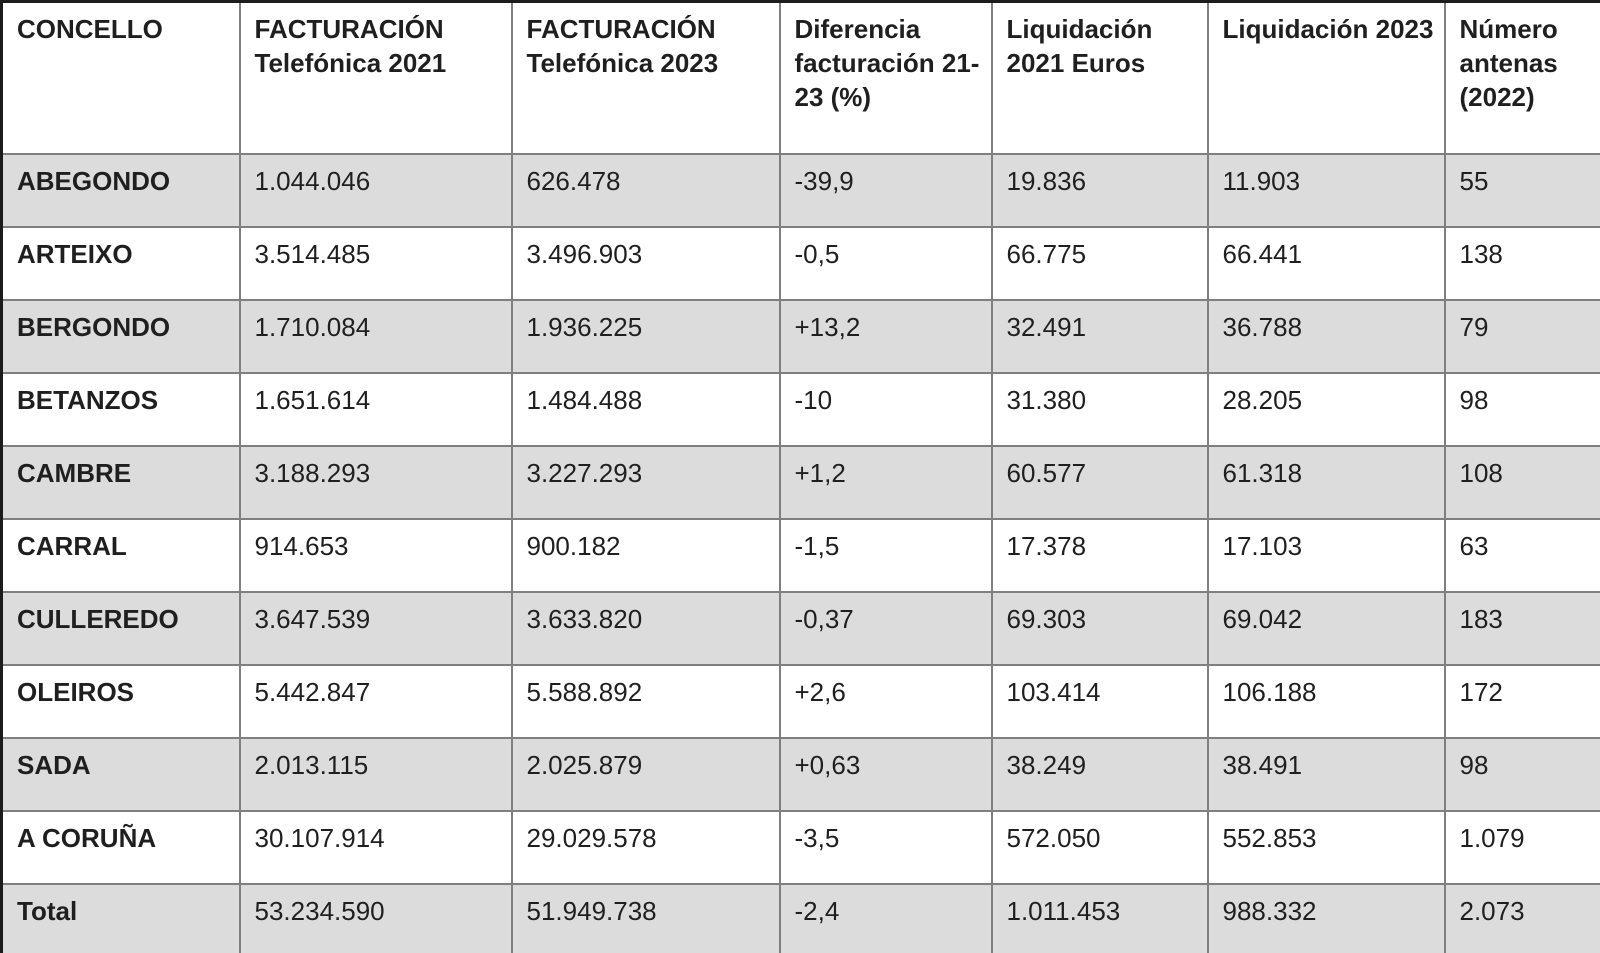  I want to click on cell-num_antenas_2022: 2.073, so click(1521, 918).